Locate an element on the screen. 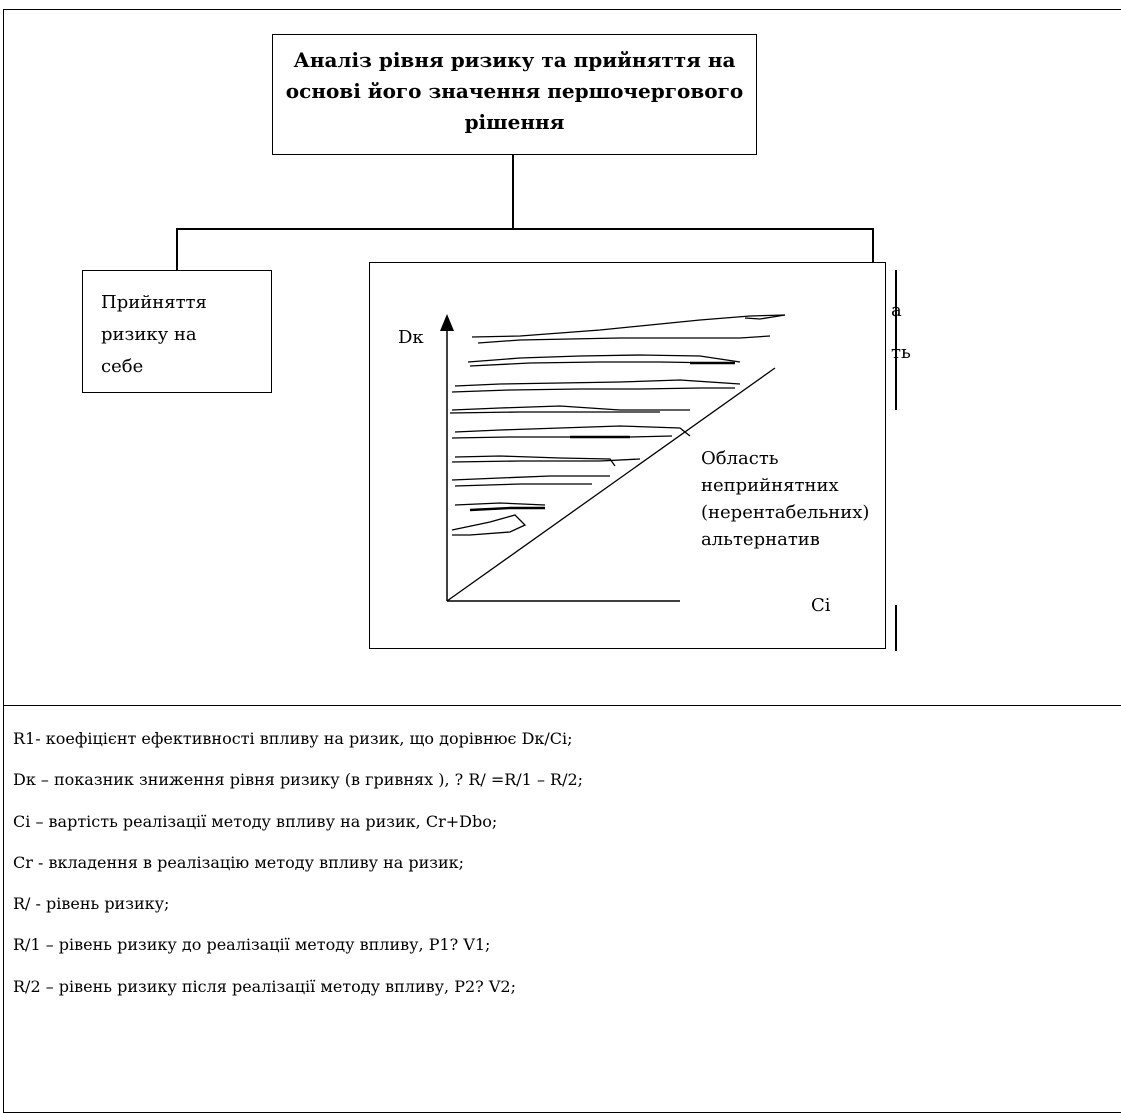 This screenshot has width=1121, height=1113. connector-left-drop is located at coordinates (177, 249).